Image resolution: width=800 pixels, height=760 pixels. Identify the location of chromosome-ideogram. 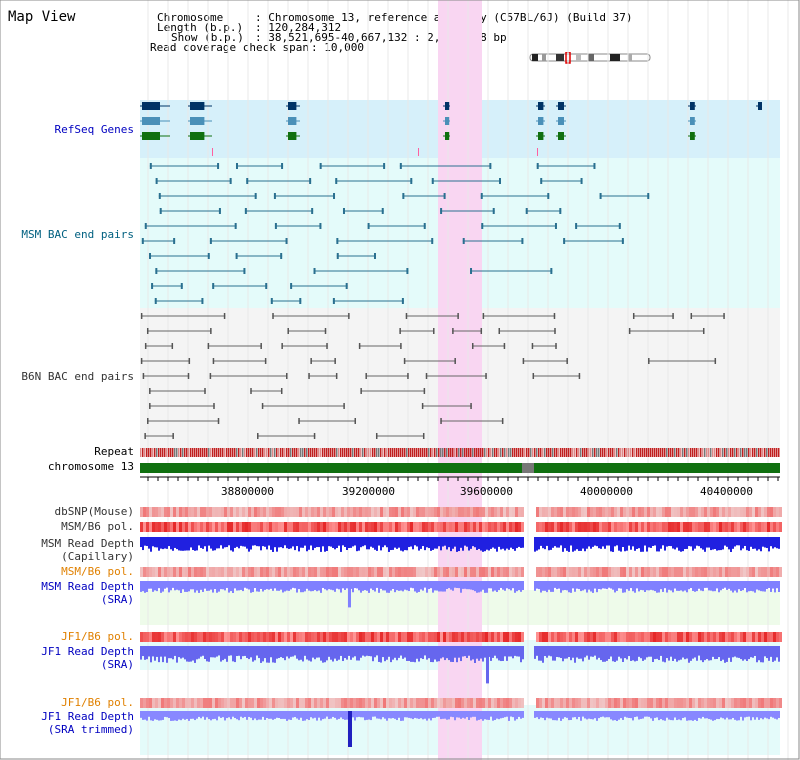
(590, 58).